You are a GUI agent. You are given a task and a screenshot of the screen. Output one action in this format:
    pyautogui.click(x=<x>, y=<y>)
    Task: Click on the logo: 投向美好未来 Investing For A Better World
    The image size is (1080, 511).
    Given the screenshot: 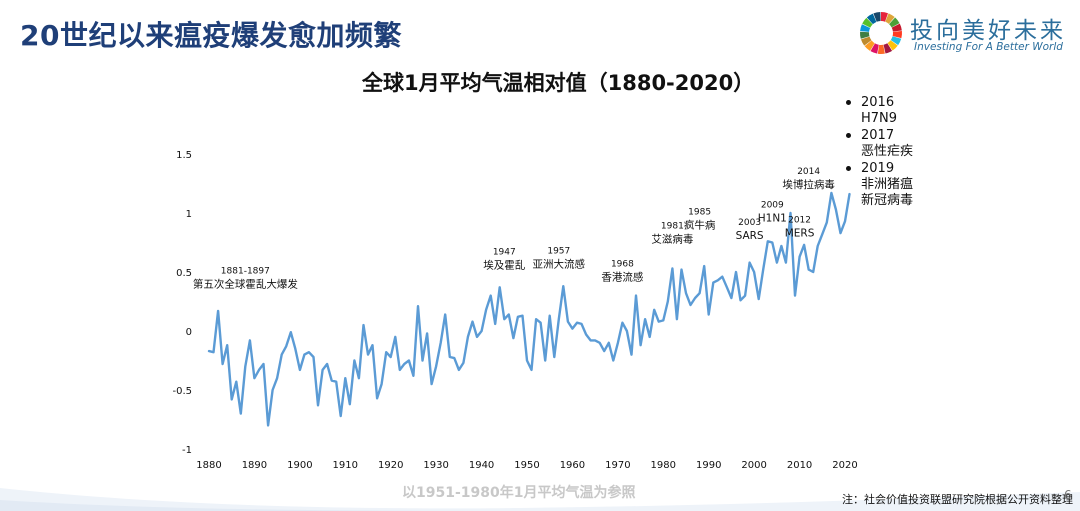 What is the action you would take?
    pyautogui.click(x=963, y=33)
    